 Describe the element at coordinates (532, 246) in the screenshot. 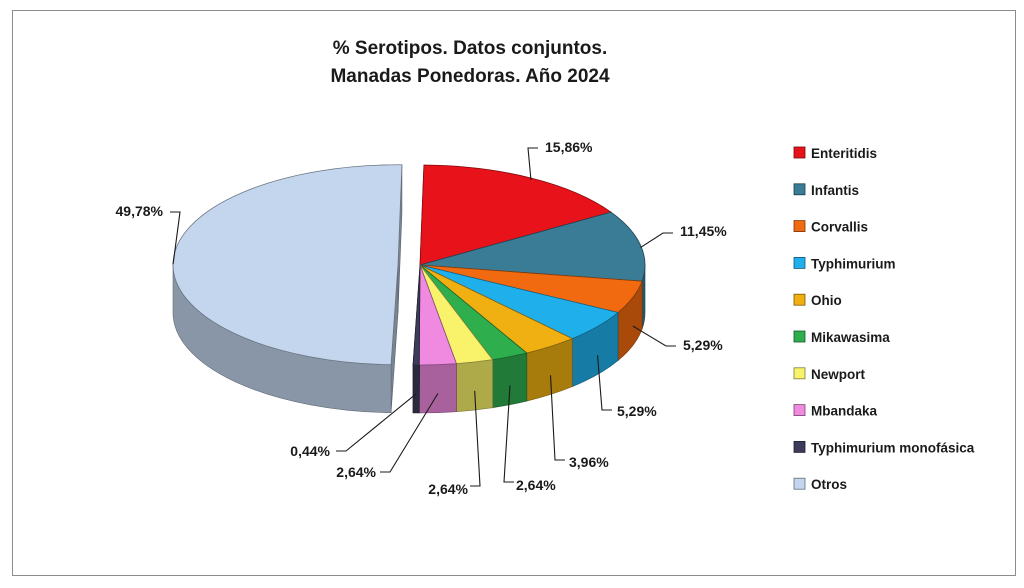

I see `pie-slice-infantis` at that location.